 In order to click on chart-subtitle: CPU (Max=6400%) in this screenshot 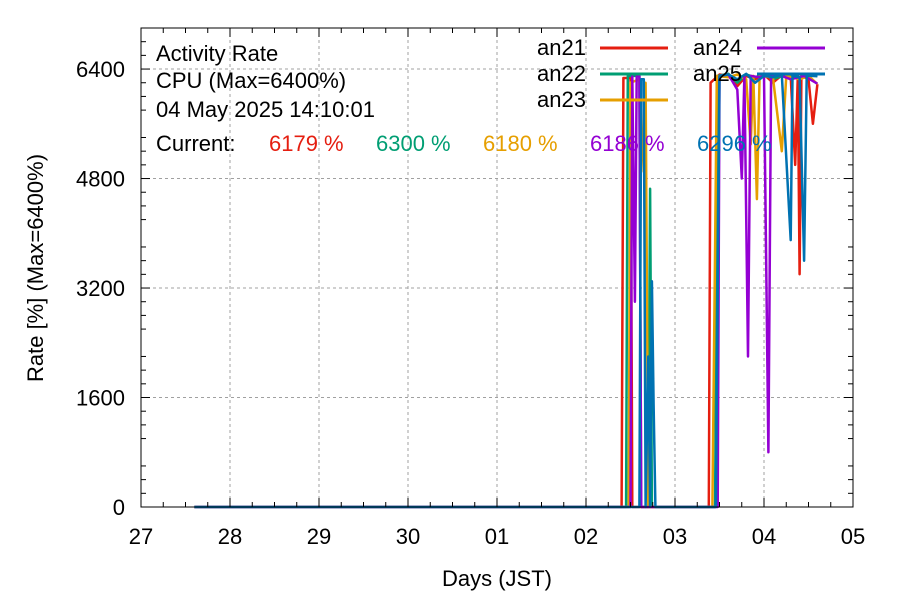, I will do `click(251, 80)`.